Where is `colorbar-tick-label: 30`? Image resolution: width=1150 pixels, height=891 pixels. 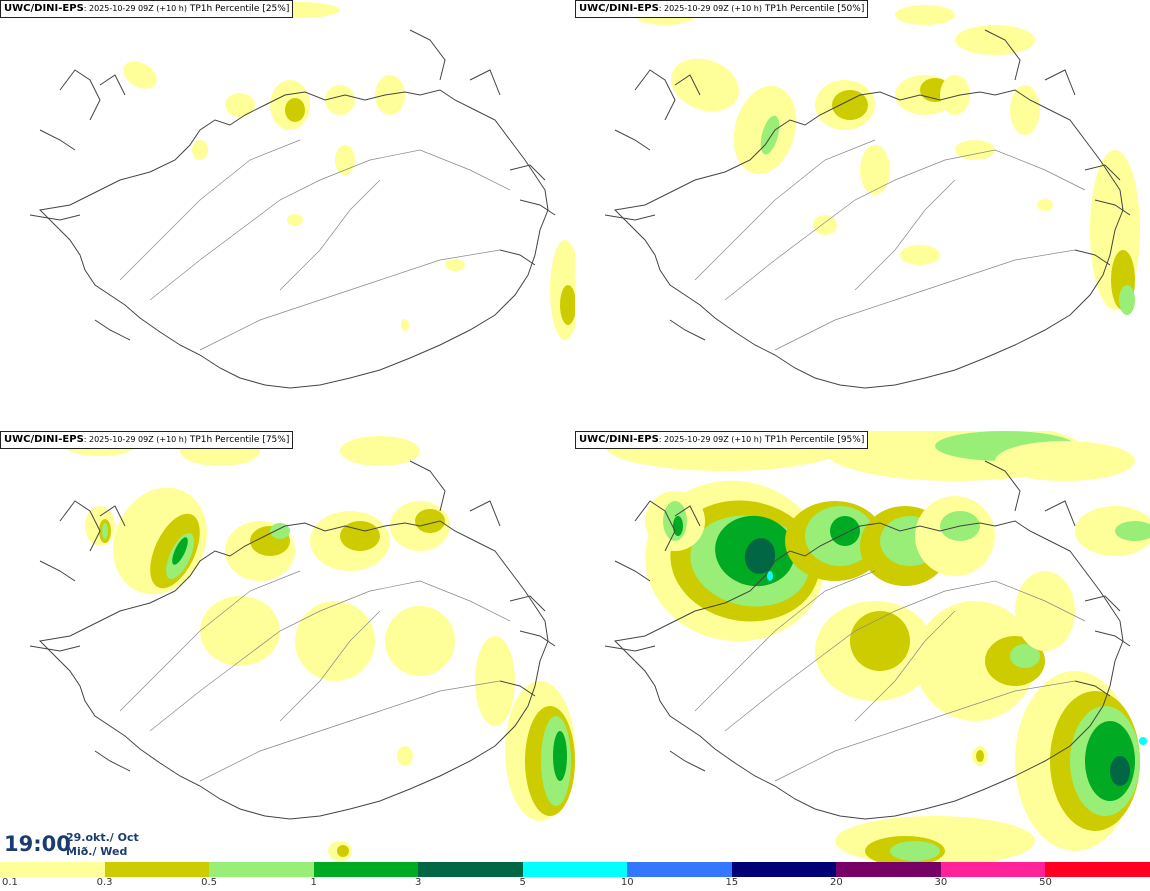 colorbar-tick-label: 30 is located at coordinates (941, 882).